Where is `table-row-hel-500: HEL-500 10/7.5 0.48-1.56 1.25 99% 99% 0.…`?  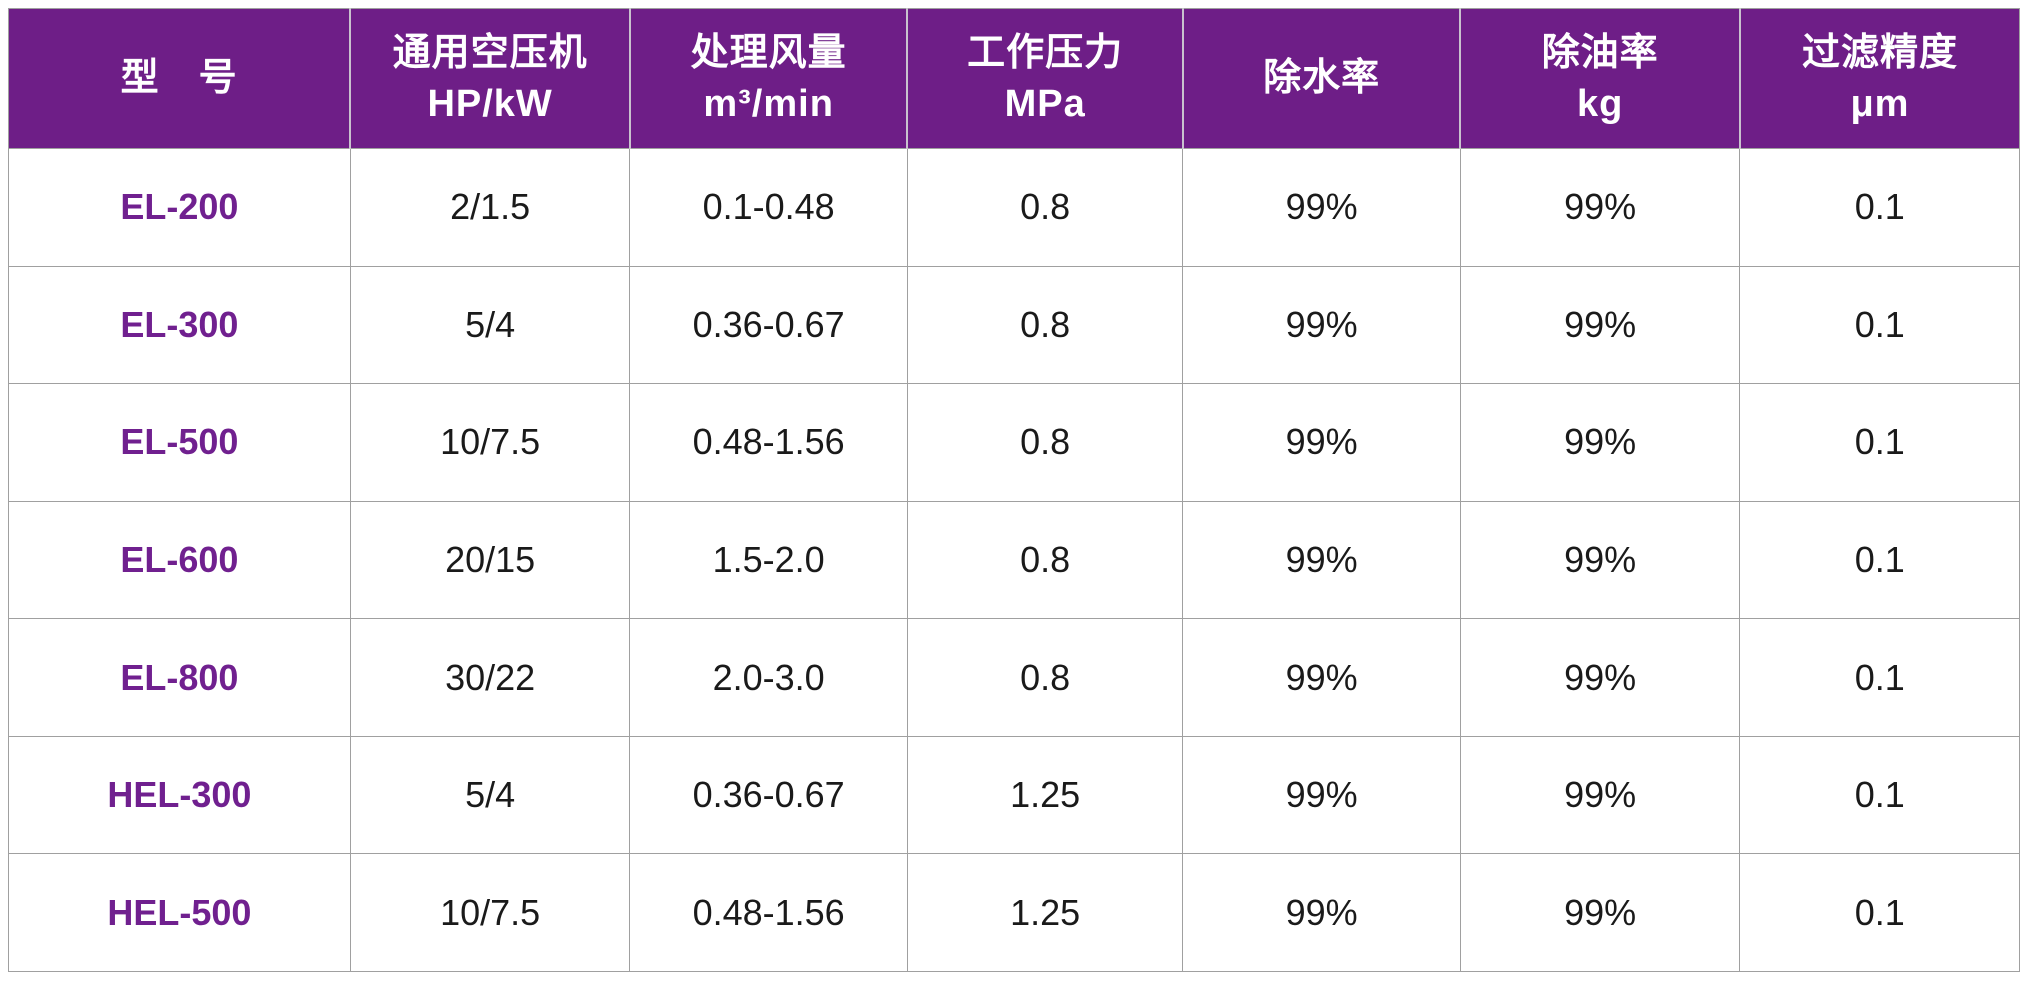 table-row-hel-500: HEL-500 10/7.5 0.48-1.56 1.25 99% 99% 0.… is located at coordinates (1014, 912).